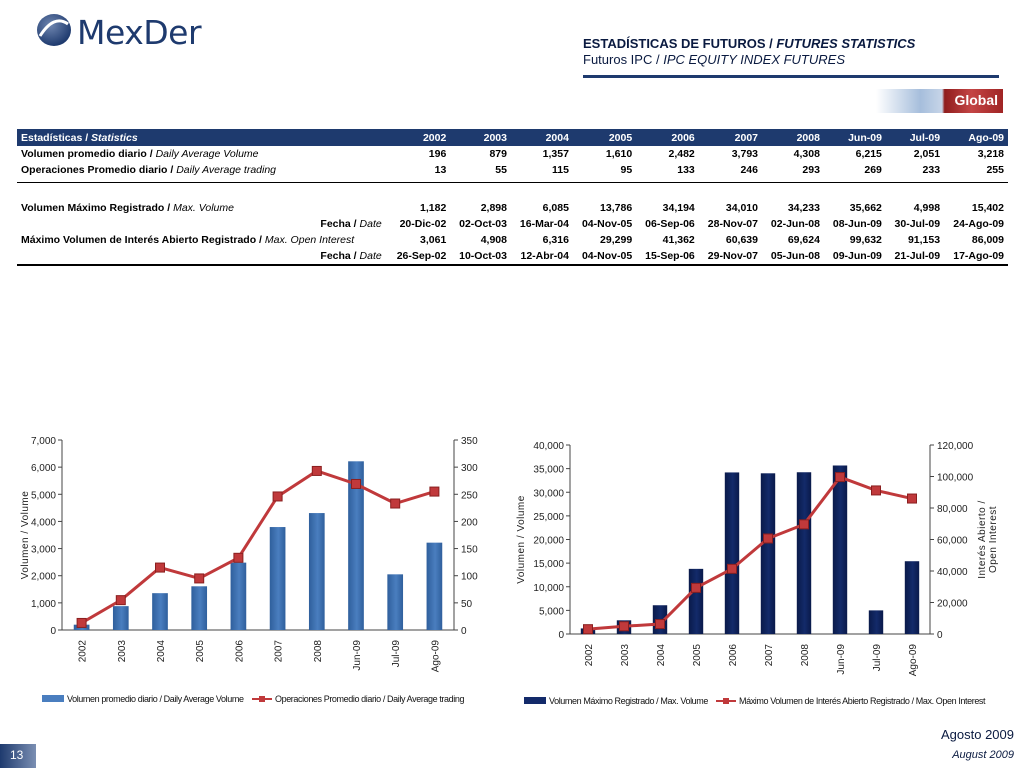  Describe the element at coordinates (795, 224) in the screenshot. I see `table-cell: 02-Jun-08` at that location.